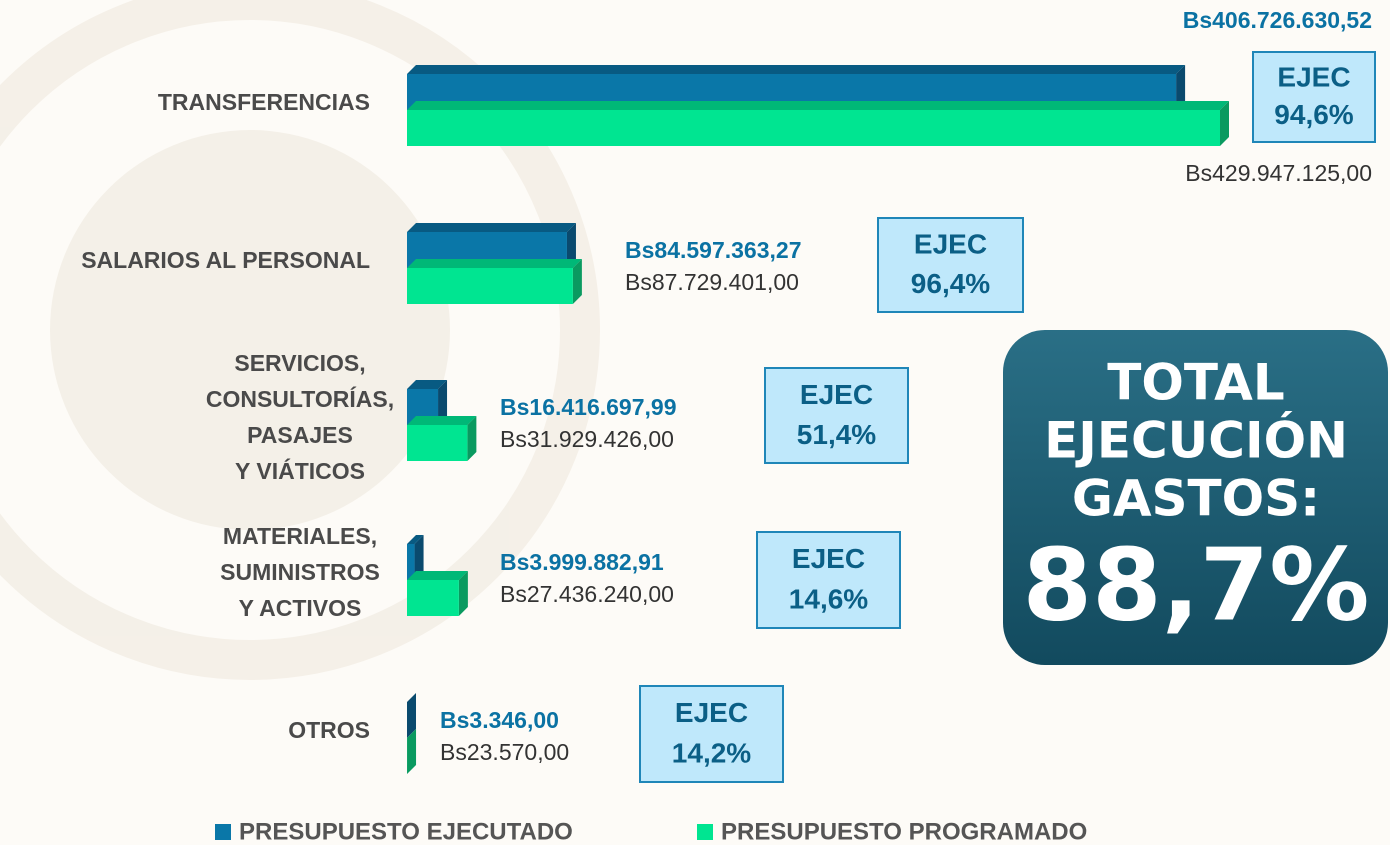 Image resolution: width=1390 pixels, height=845 pixels. I want to click on total-box, so click(1195, 497).